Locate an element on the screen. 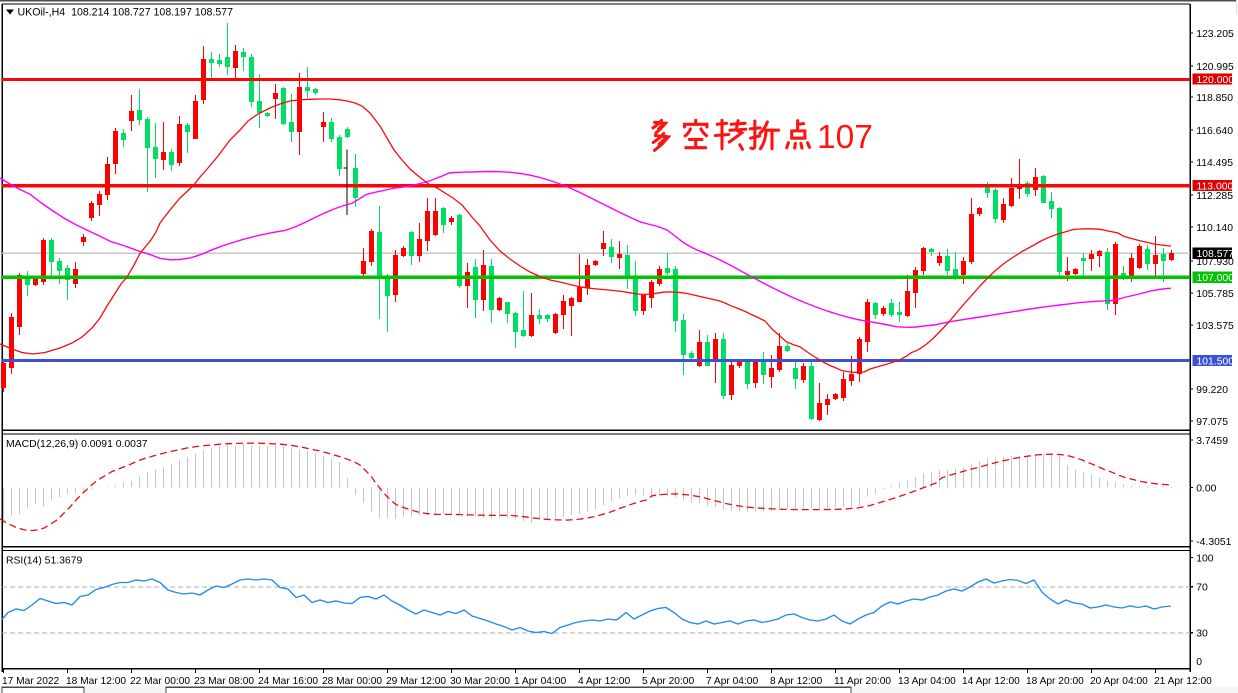 This screenshot has height=693, width=1238. svg-text: 17 Mar 2022 is located at coordinates (31, 681).